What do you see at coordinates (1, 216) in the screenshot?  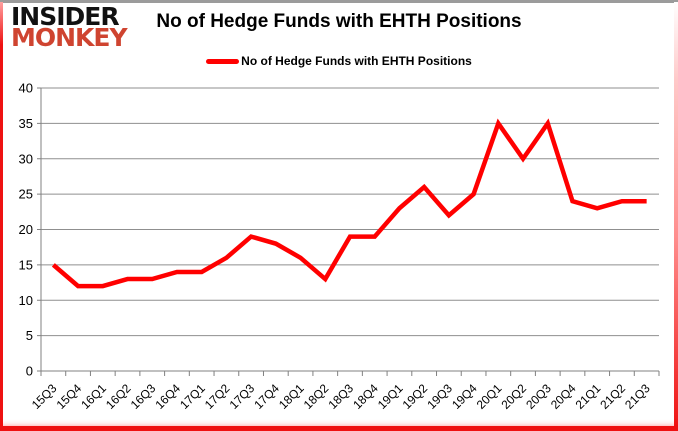 I see `card-border-left` at bounding box center [1, 216].